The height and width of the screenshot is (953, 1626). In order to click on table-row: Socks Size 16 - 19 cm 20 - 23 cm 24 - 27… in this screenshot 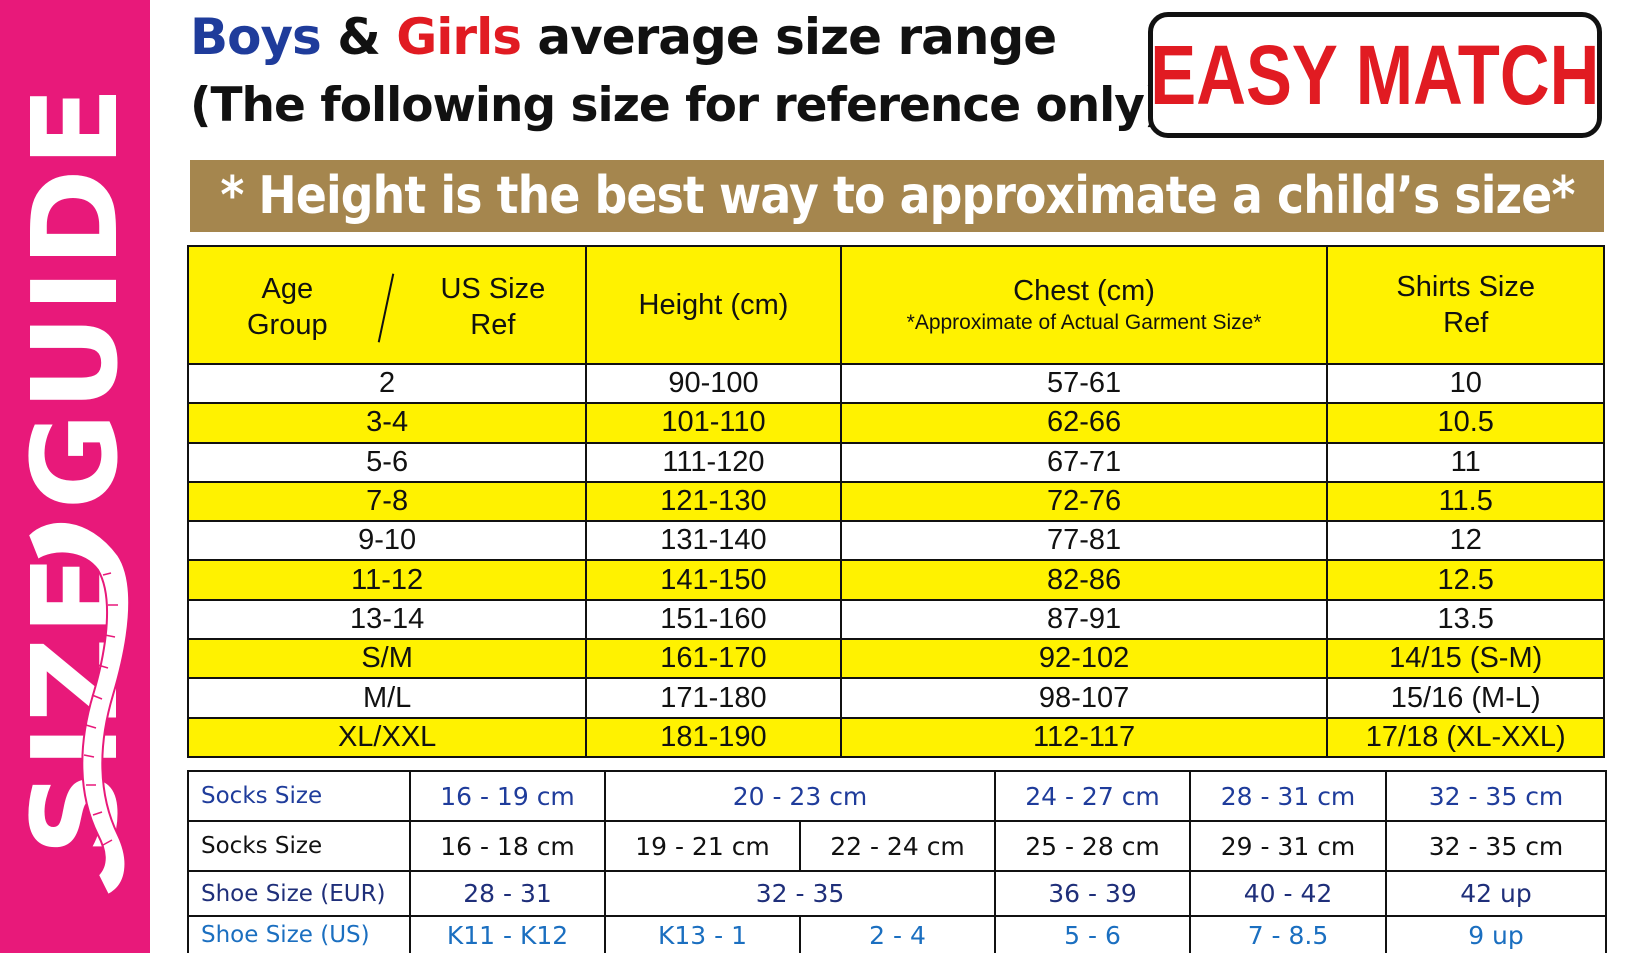, I will do `click(897, 796)`.